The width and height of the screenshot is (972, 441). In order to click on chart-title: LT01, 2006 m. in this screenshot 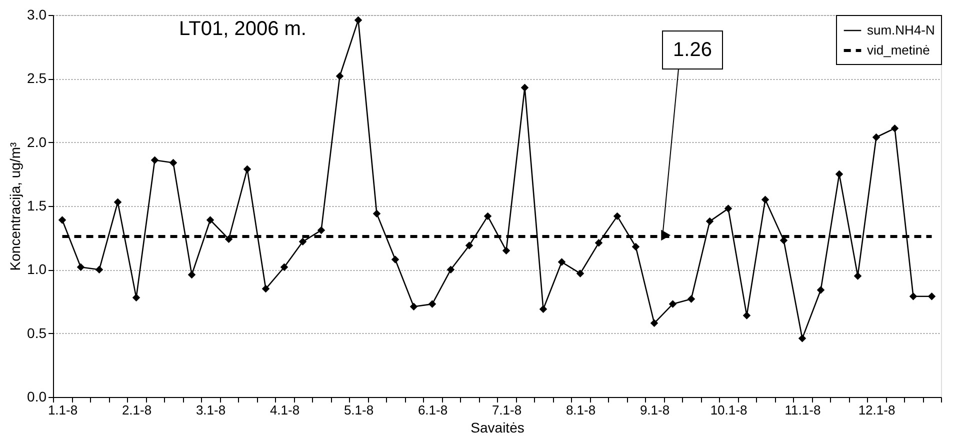, I will do `click(242, 29)`.